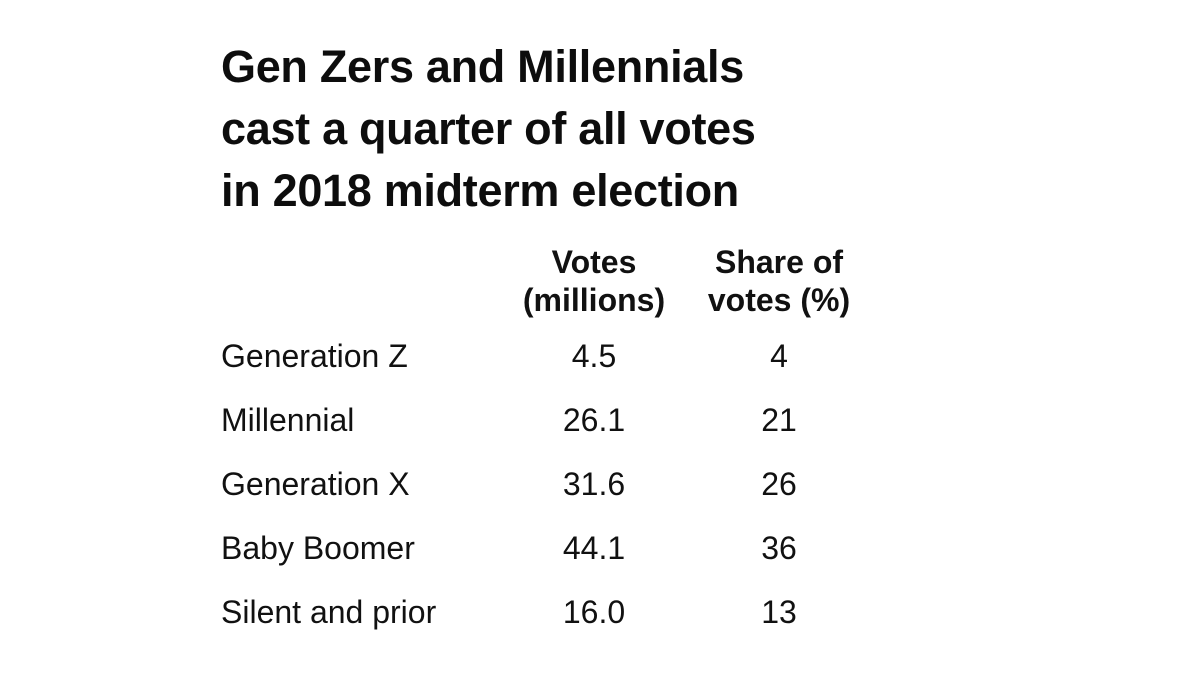 This screenshot has height=674, width=1200. What do you see at coordinates (551, 431) in the screenshot?
I see `table-row: Millennial 26.1 21` at bounding box center [551, 431].